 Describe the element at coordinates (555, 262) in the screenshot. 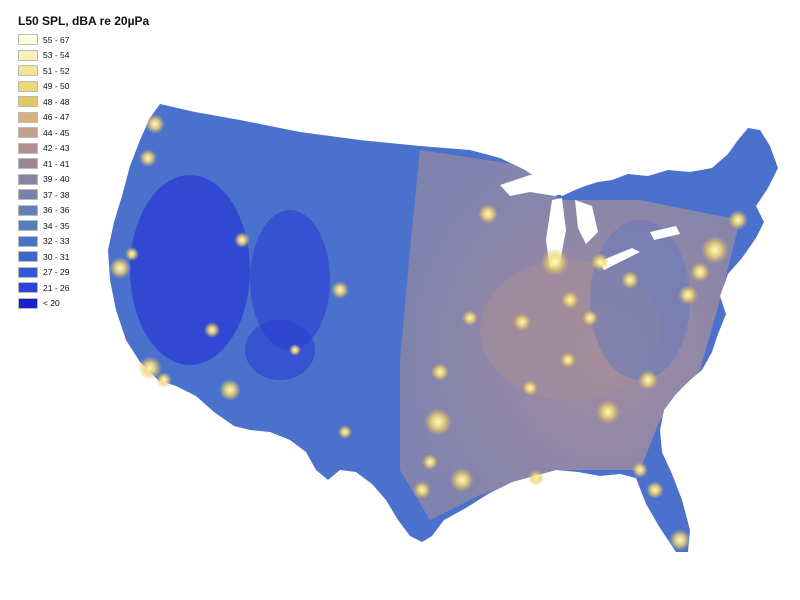

I see `chicago-hotspot` at that location.